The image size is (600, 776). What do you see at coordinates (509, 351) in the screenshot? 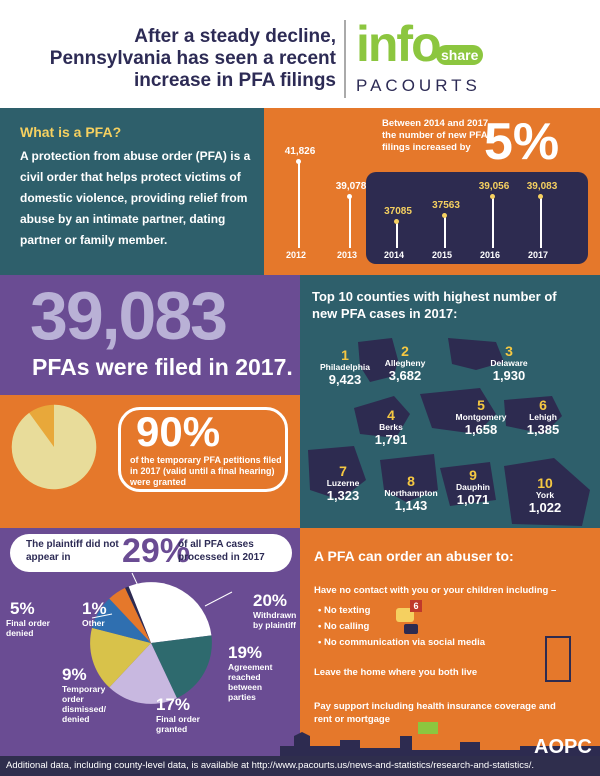
I see `county-rank: 3` at bounding box center [509, 351].